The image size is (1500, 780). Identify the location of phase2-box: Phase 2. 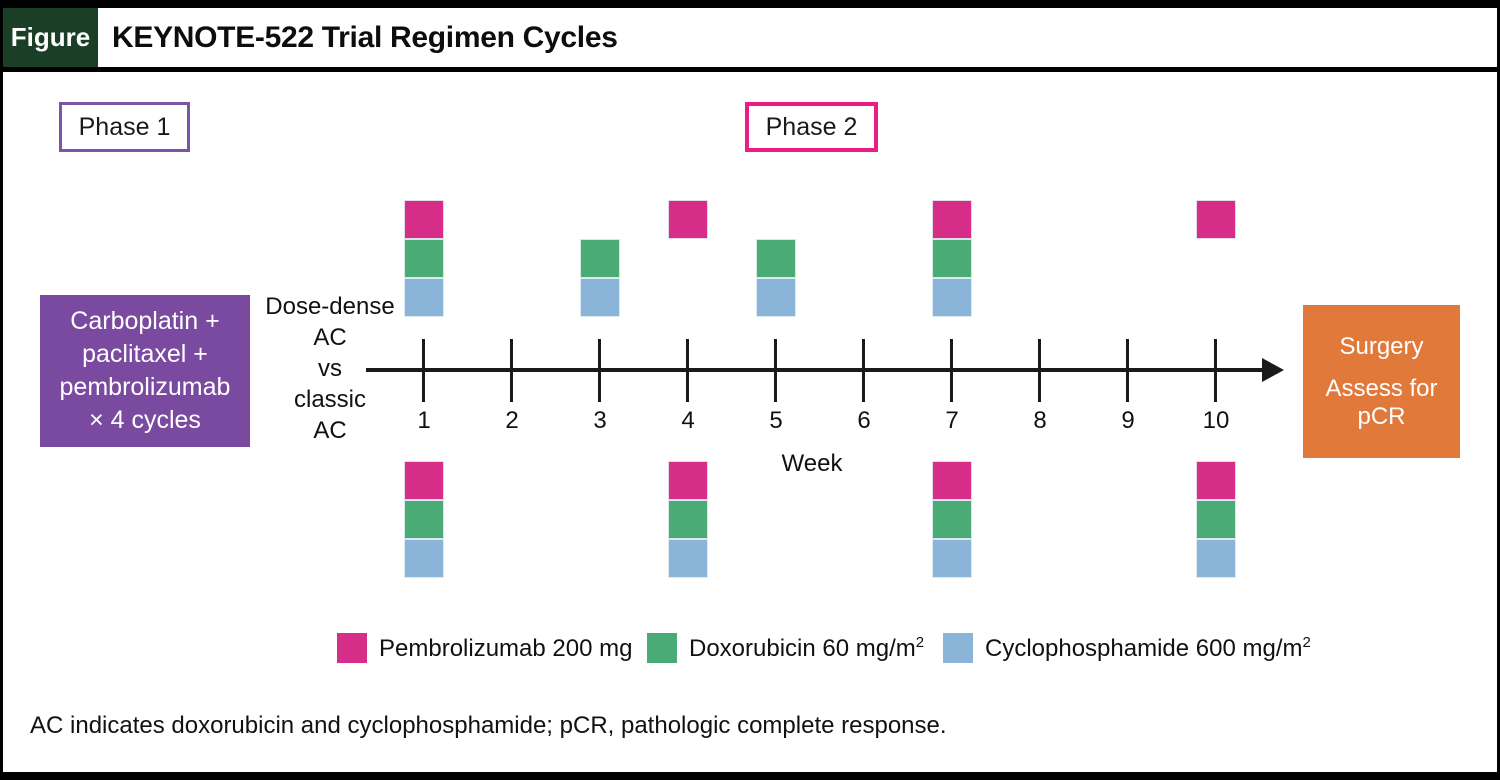
(811, 127).